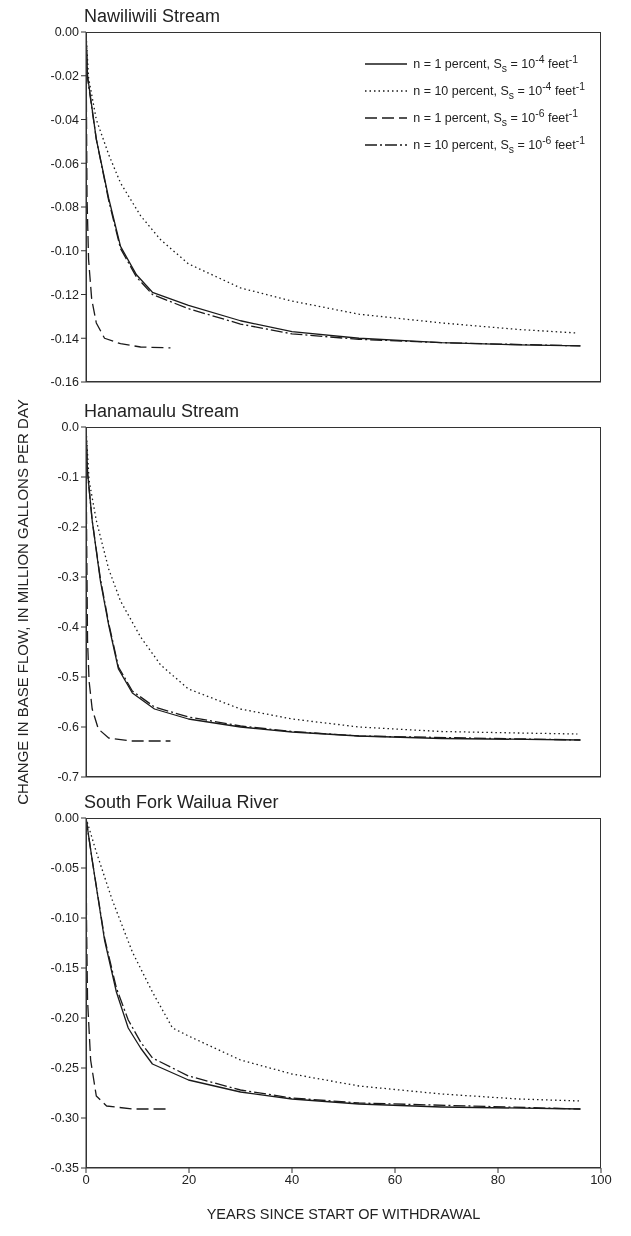 The width and height of the screenshot is (631, 1236). What do you see at coordinates (181, 802) in the screenshot?
I see `chart-title: South Fork Wailua River` at bounding box center [181, 802].